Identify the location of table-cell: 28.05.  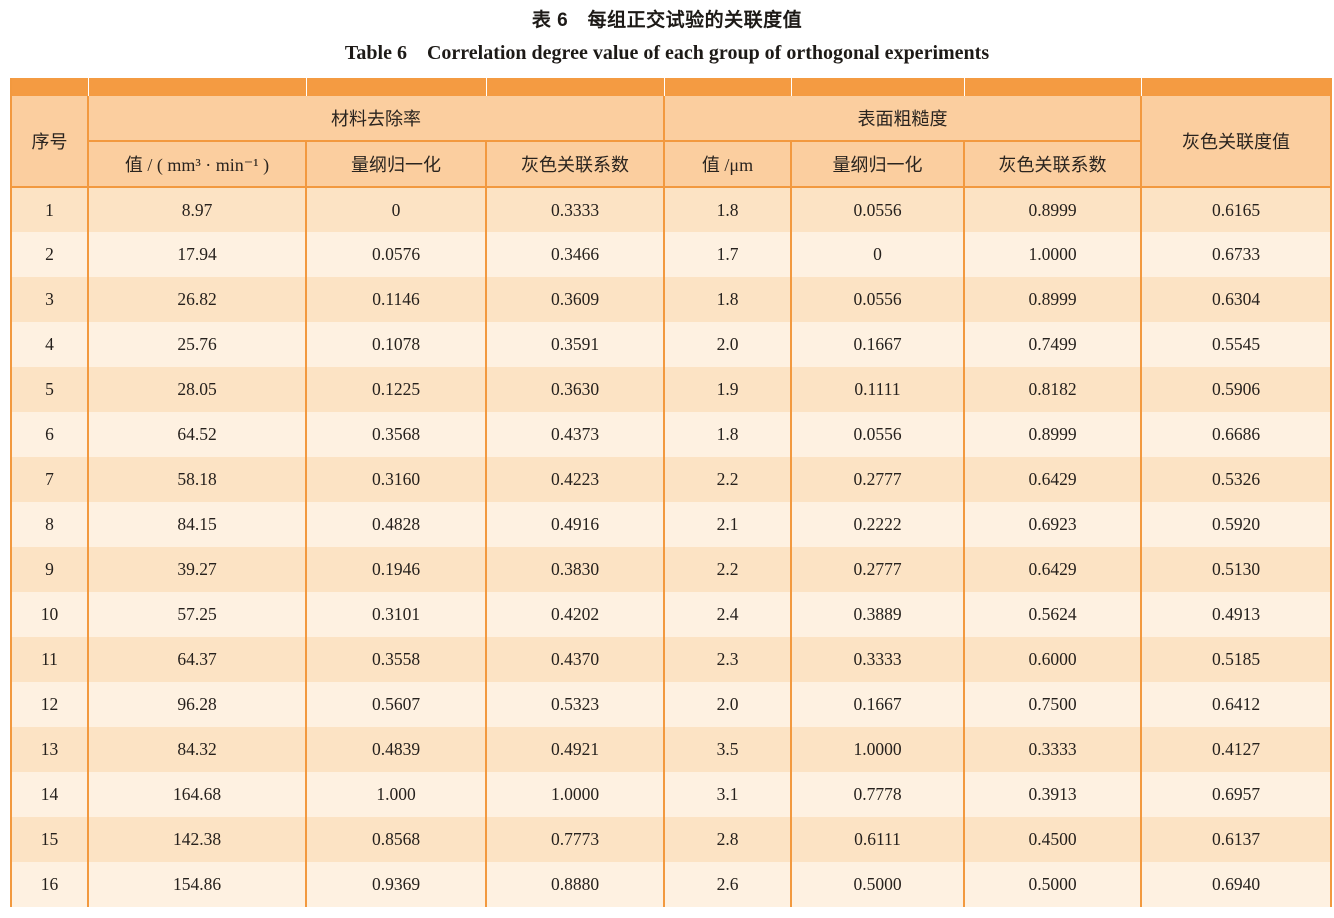
(197, 389).